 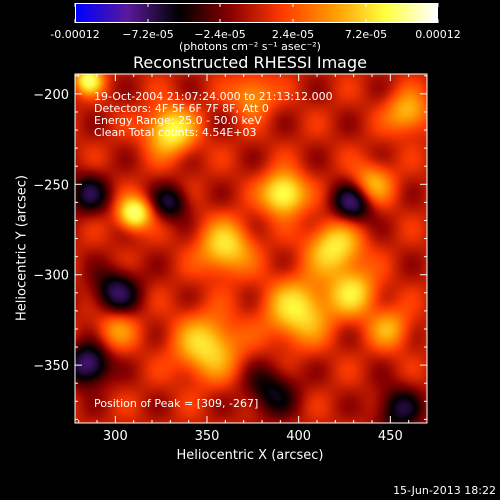 I want to click on x-tick-label: 400, so click(x=298, y=436).